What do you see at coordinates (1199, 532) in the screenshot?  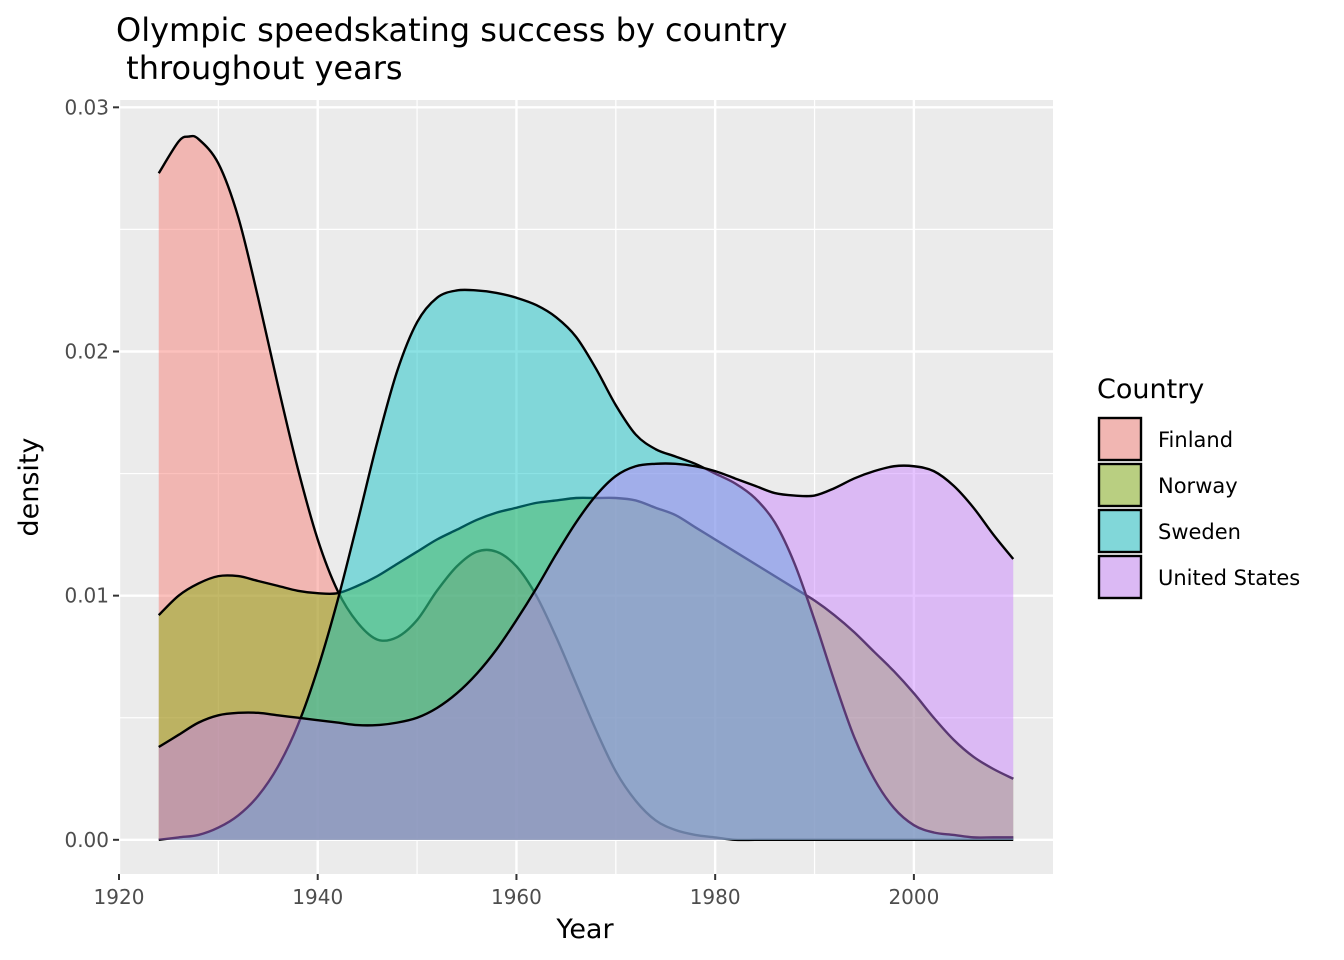 I see `legend-label-sweden: Sweden` at bounding box center [1199, 532].